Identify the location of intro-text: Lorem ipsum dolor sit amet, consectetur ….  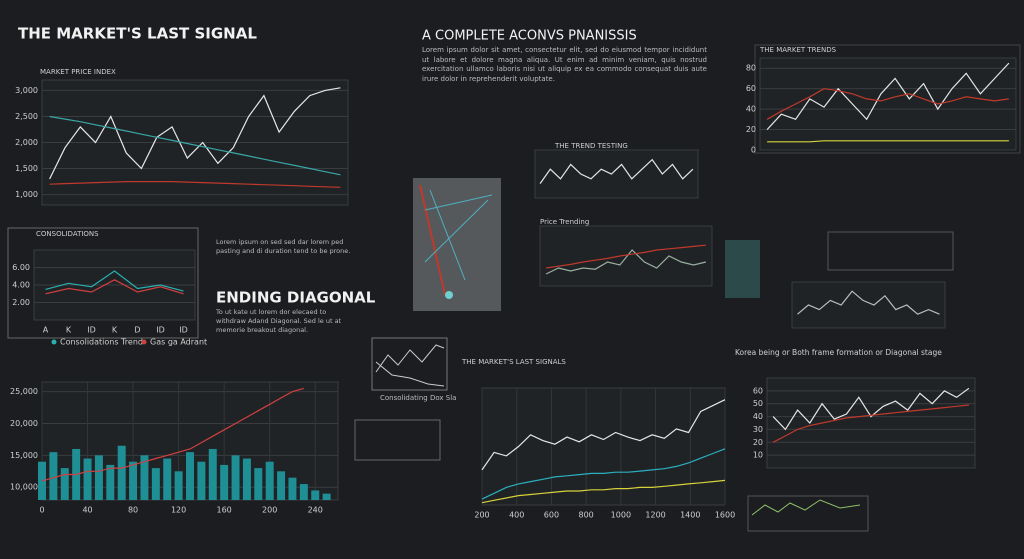
(564, 64).